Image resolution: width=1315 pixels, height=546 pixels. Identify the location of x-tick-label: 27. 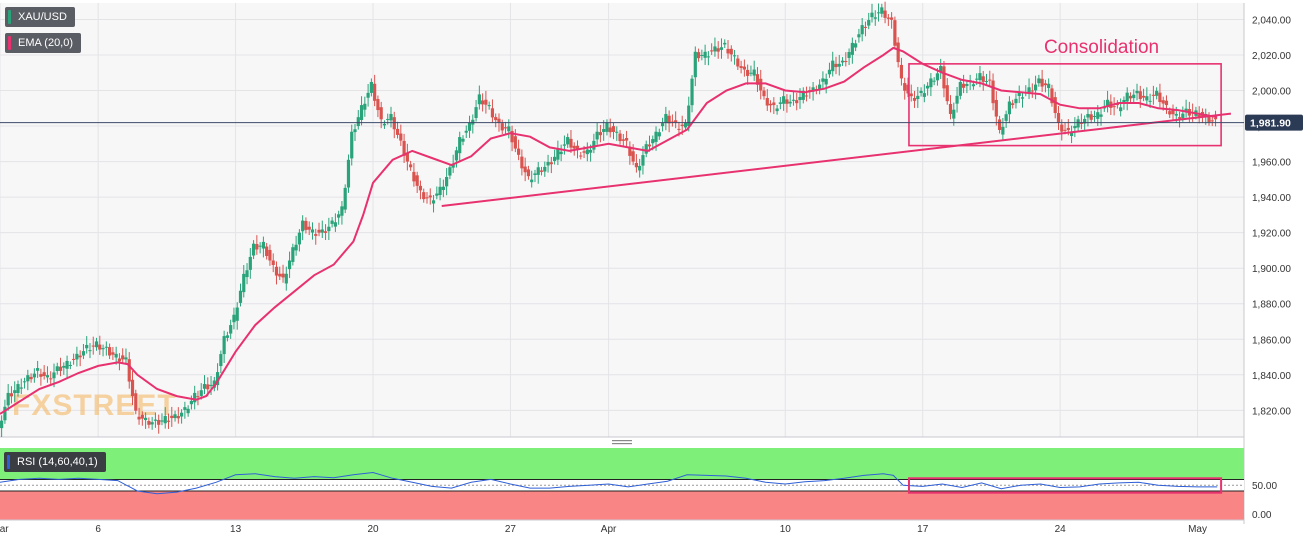
(511, 529).